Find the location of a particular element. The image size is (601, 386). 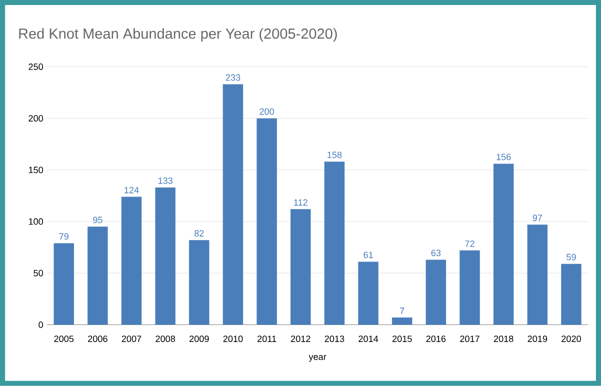

x-tick-label: 2005 is located at coordinates (64, 339).